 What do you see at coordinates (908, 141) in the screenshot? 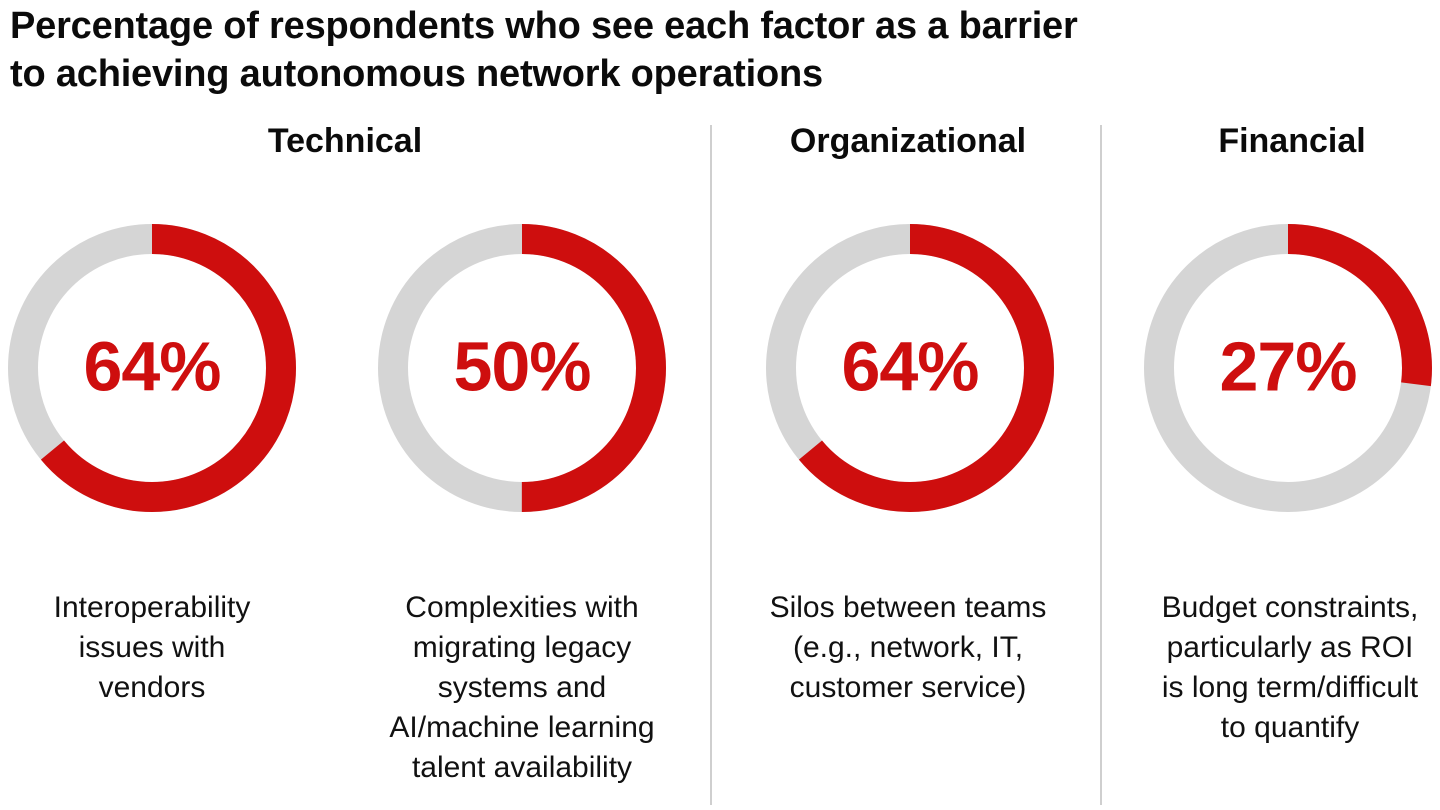
I see `group-header-organizational: Organizational` at bounding box center [908, 141].